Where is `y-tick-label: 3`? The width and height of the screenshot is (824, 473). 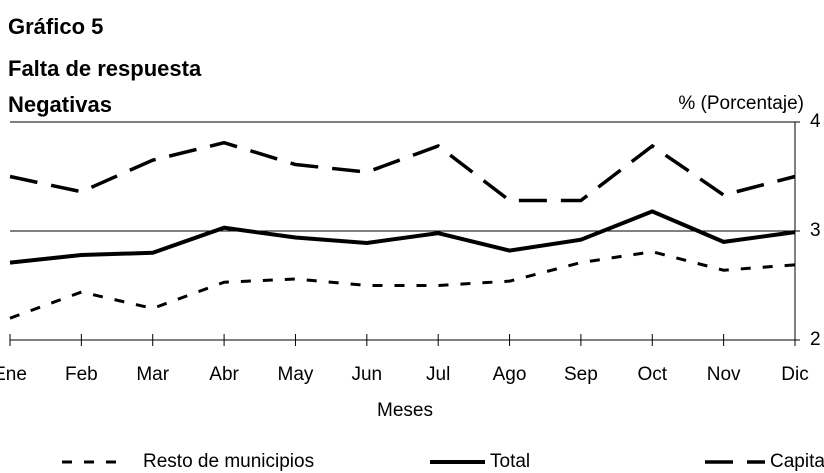 y-tick-label: 3 is located at coordinates (815, 230).